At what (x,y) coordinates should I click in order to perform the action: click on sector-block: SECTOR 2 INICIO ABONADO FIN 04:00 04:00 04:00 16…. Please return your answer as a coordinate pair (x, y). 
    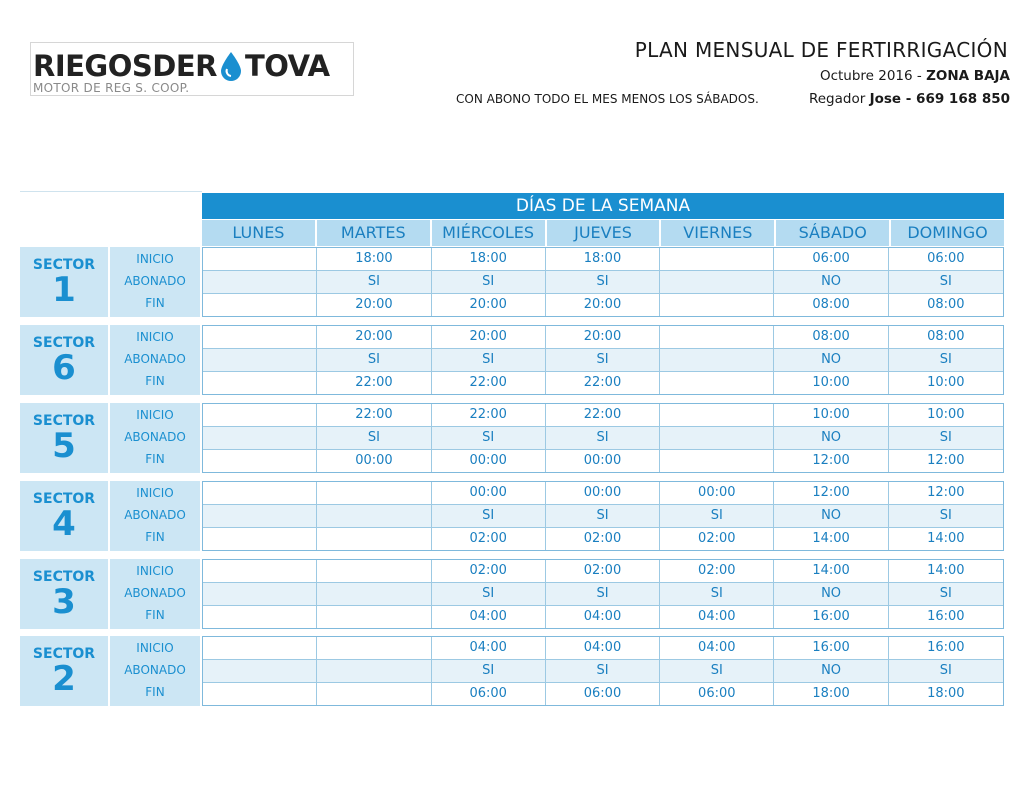
    Looking at the image, I should click on (512, 671).